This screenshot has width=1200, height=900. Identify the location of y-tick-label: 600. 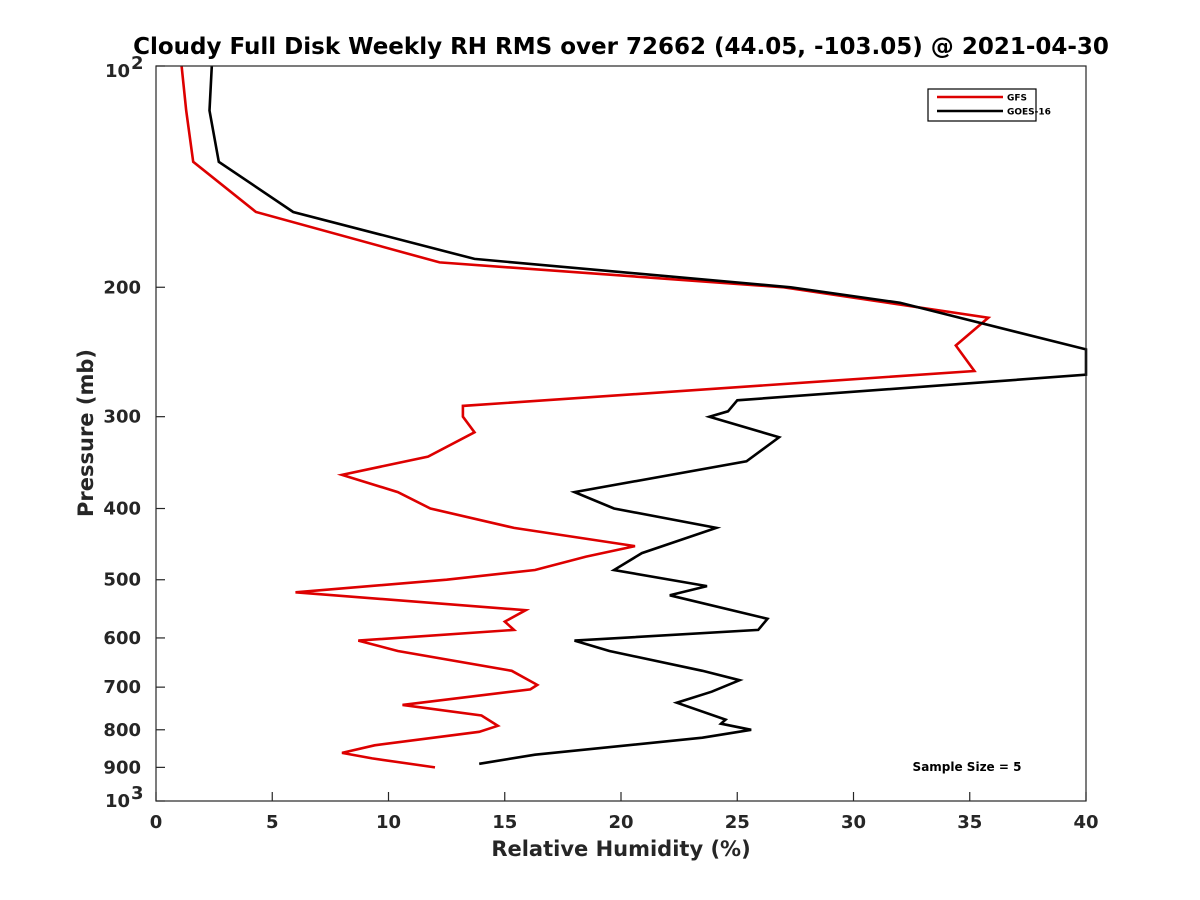
(122, 638).